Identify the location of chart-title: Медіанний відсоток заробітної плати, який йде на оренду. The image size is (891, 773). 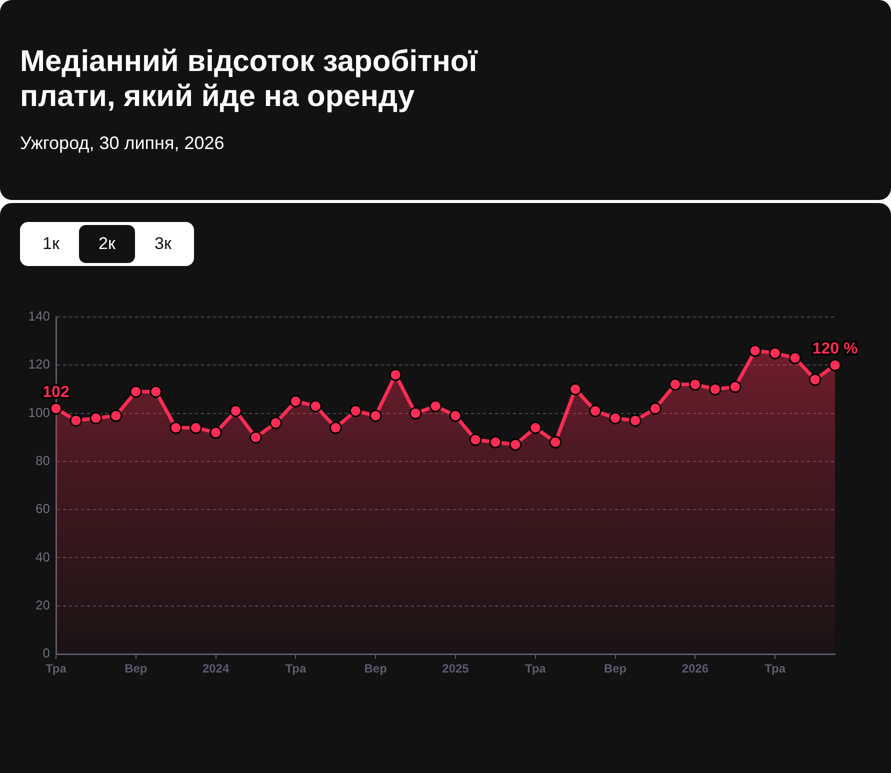
(249, 79).